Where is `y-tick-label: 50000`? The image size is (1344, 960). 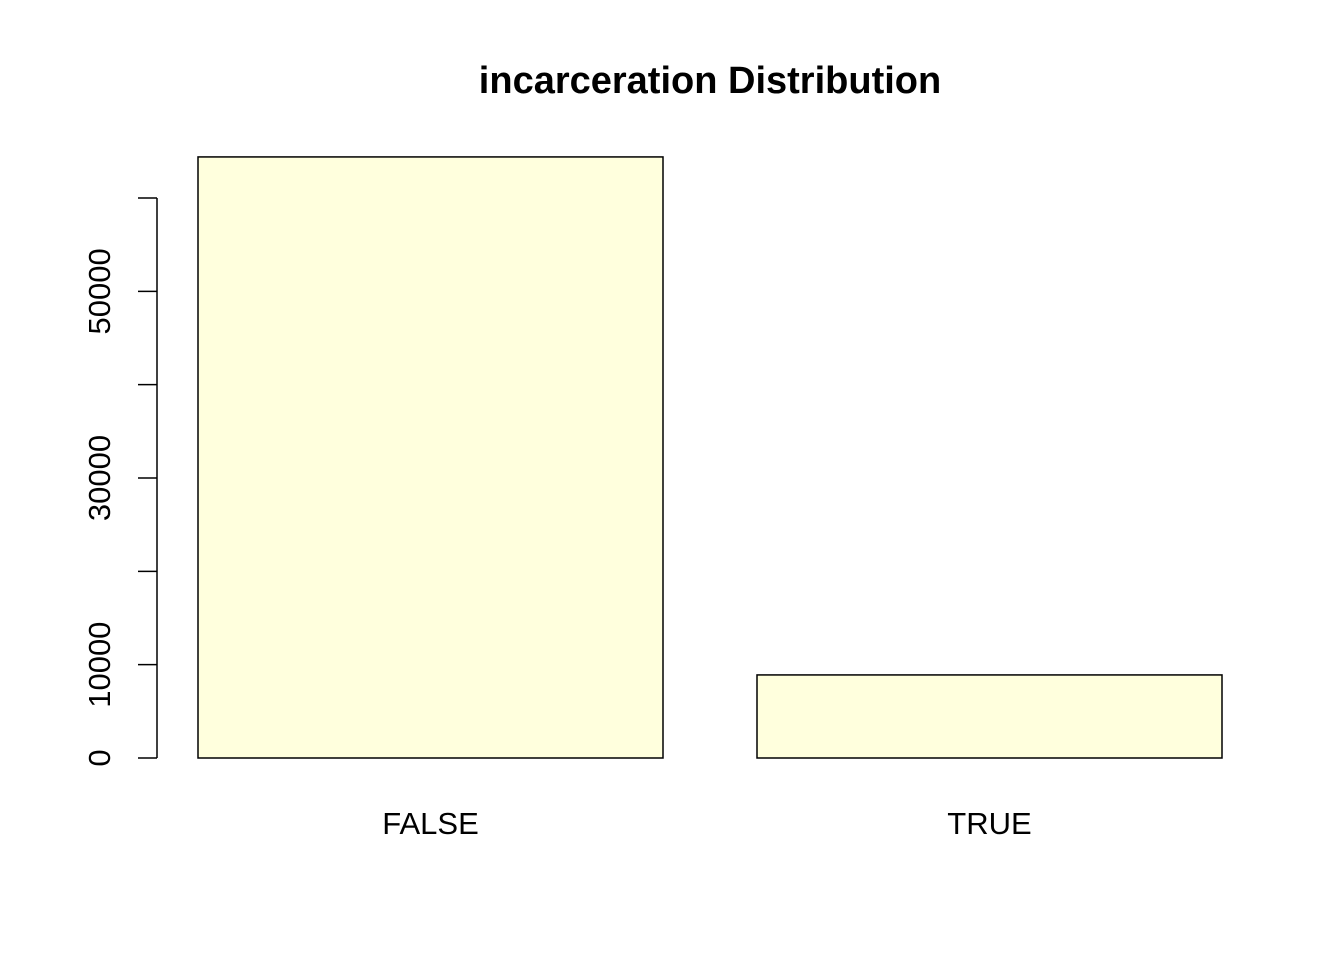 y-tick-label: 50000 is located at coordinates (99, 291).